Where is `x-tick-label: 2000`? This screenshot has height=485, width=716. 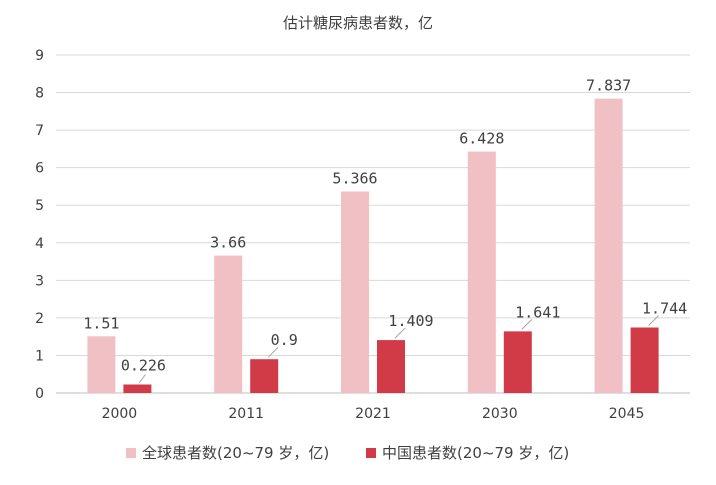
x-tick-label: 2000 is located at coordinates (120, 414).